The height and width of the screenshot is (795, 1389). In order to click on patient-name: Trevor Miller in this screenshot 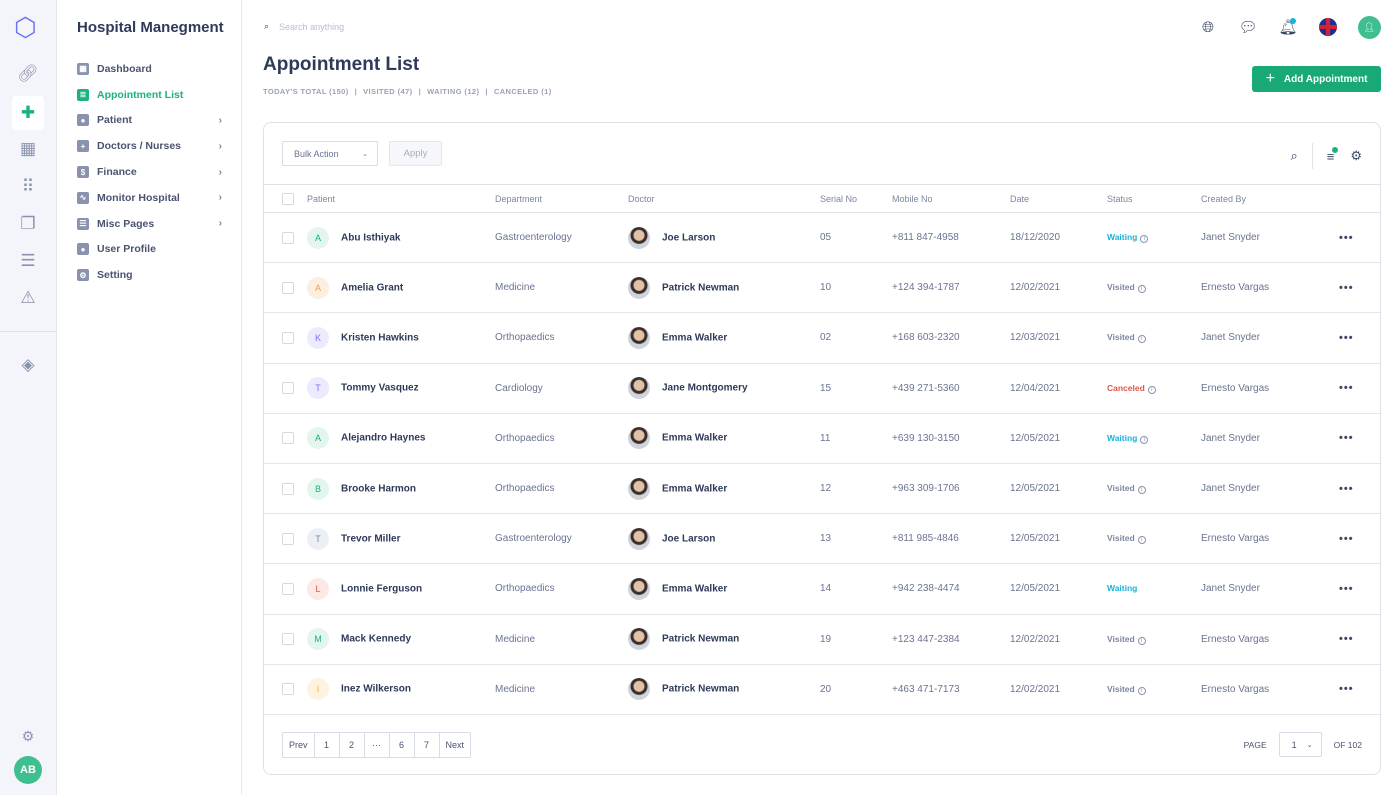, I will do `click(371, 539)`.